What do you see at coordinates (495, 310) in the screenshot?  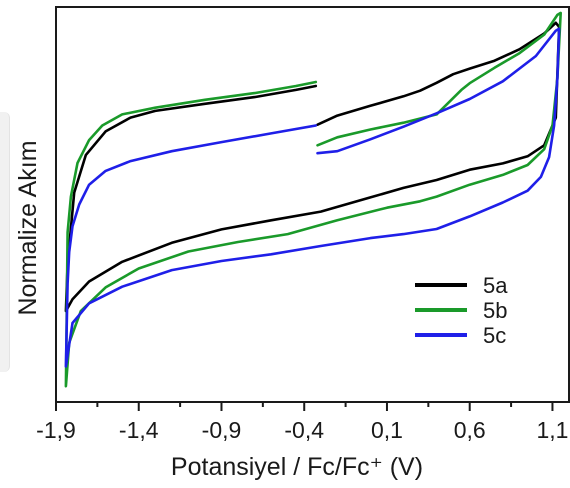 I see `legend-label-5b: 5b` at bounding box center [495, 310].